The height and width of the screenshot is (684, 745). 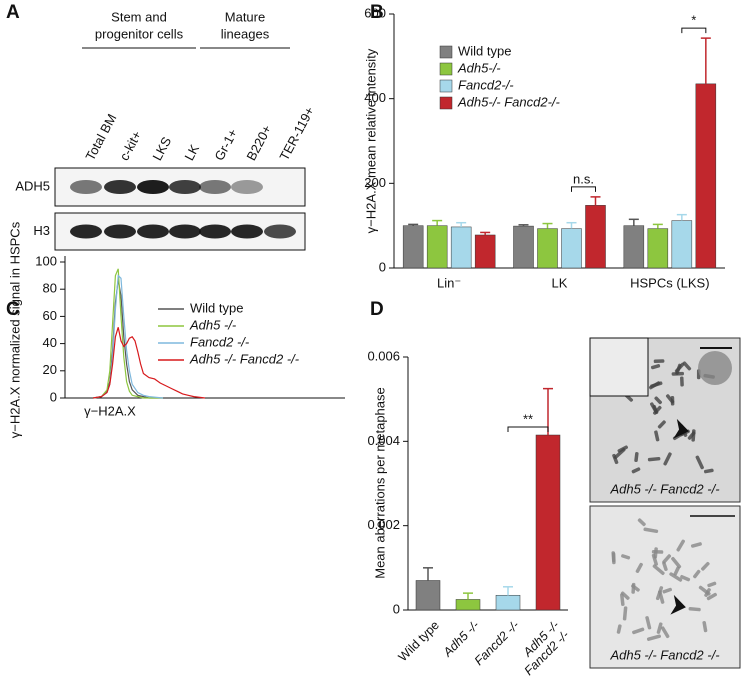 What do you see at coordinates (509, 101) in the screenshot?
I see `legend-label: Adh5-/- Fancd2-/-` at bounding box center [509, 101].